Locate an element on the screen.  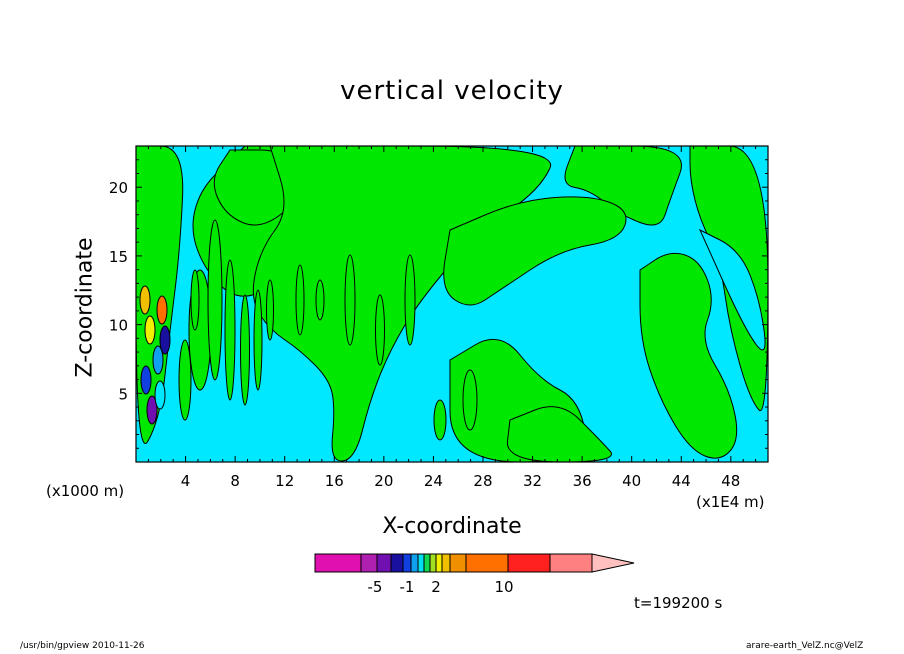
colorbar-tick-label: 2 is located at coordinates (436, 587).